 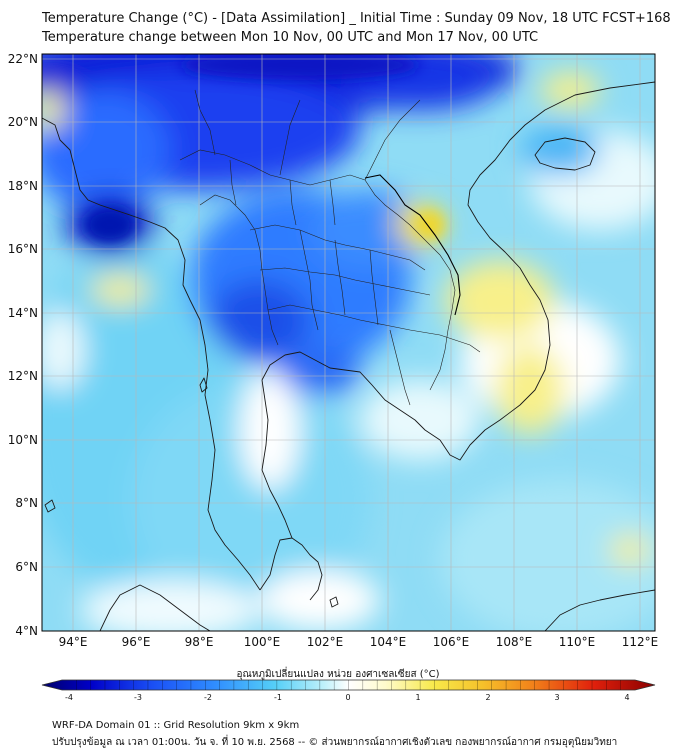 I want to click on colorbar-tick: -4, so click(x=69, y=697).